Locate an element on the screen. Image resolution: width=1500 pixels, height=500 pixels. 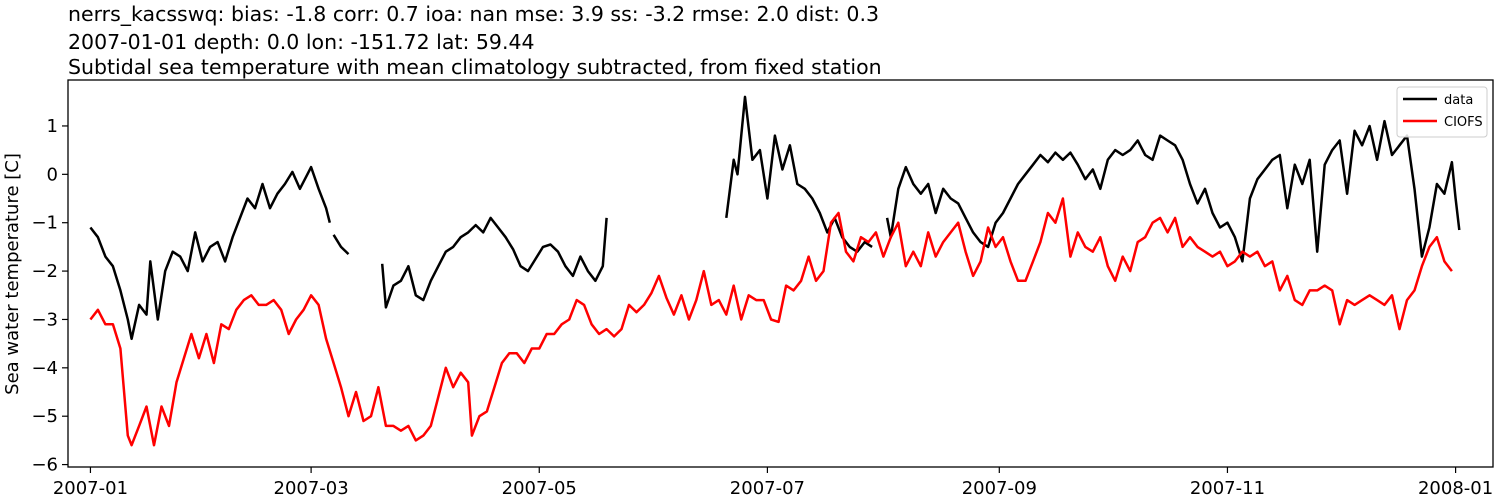
y-tick-label: −2 is located at coordinates (44, 271).